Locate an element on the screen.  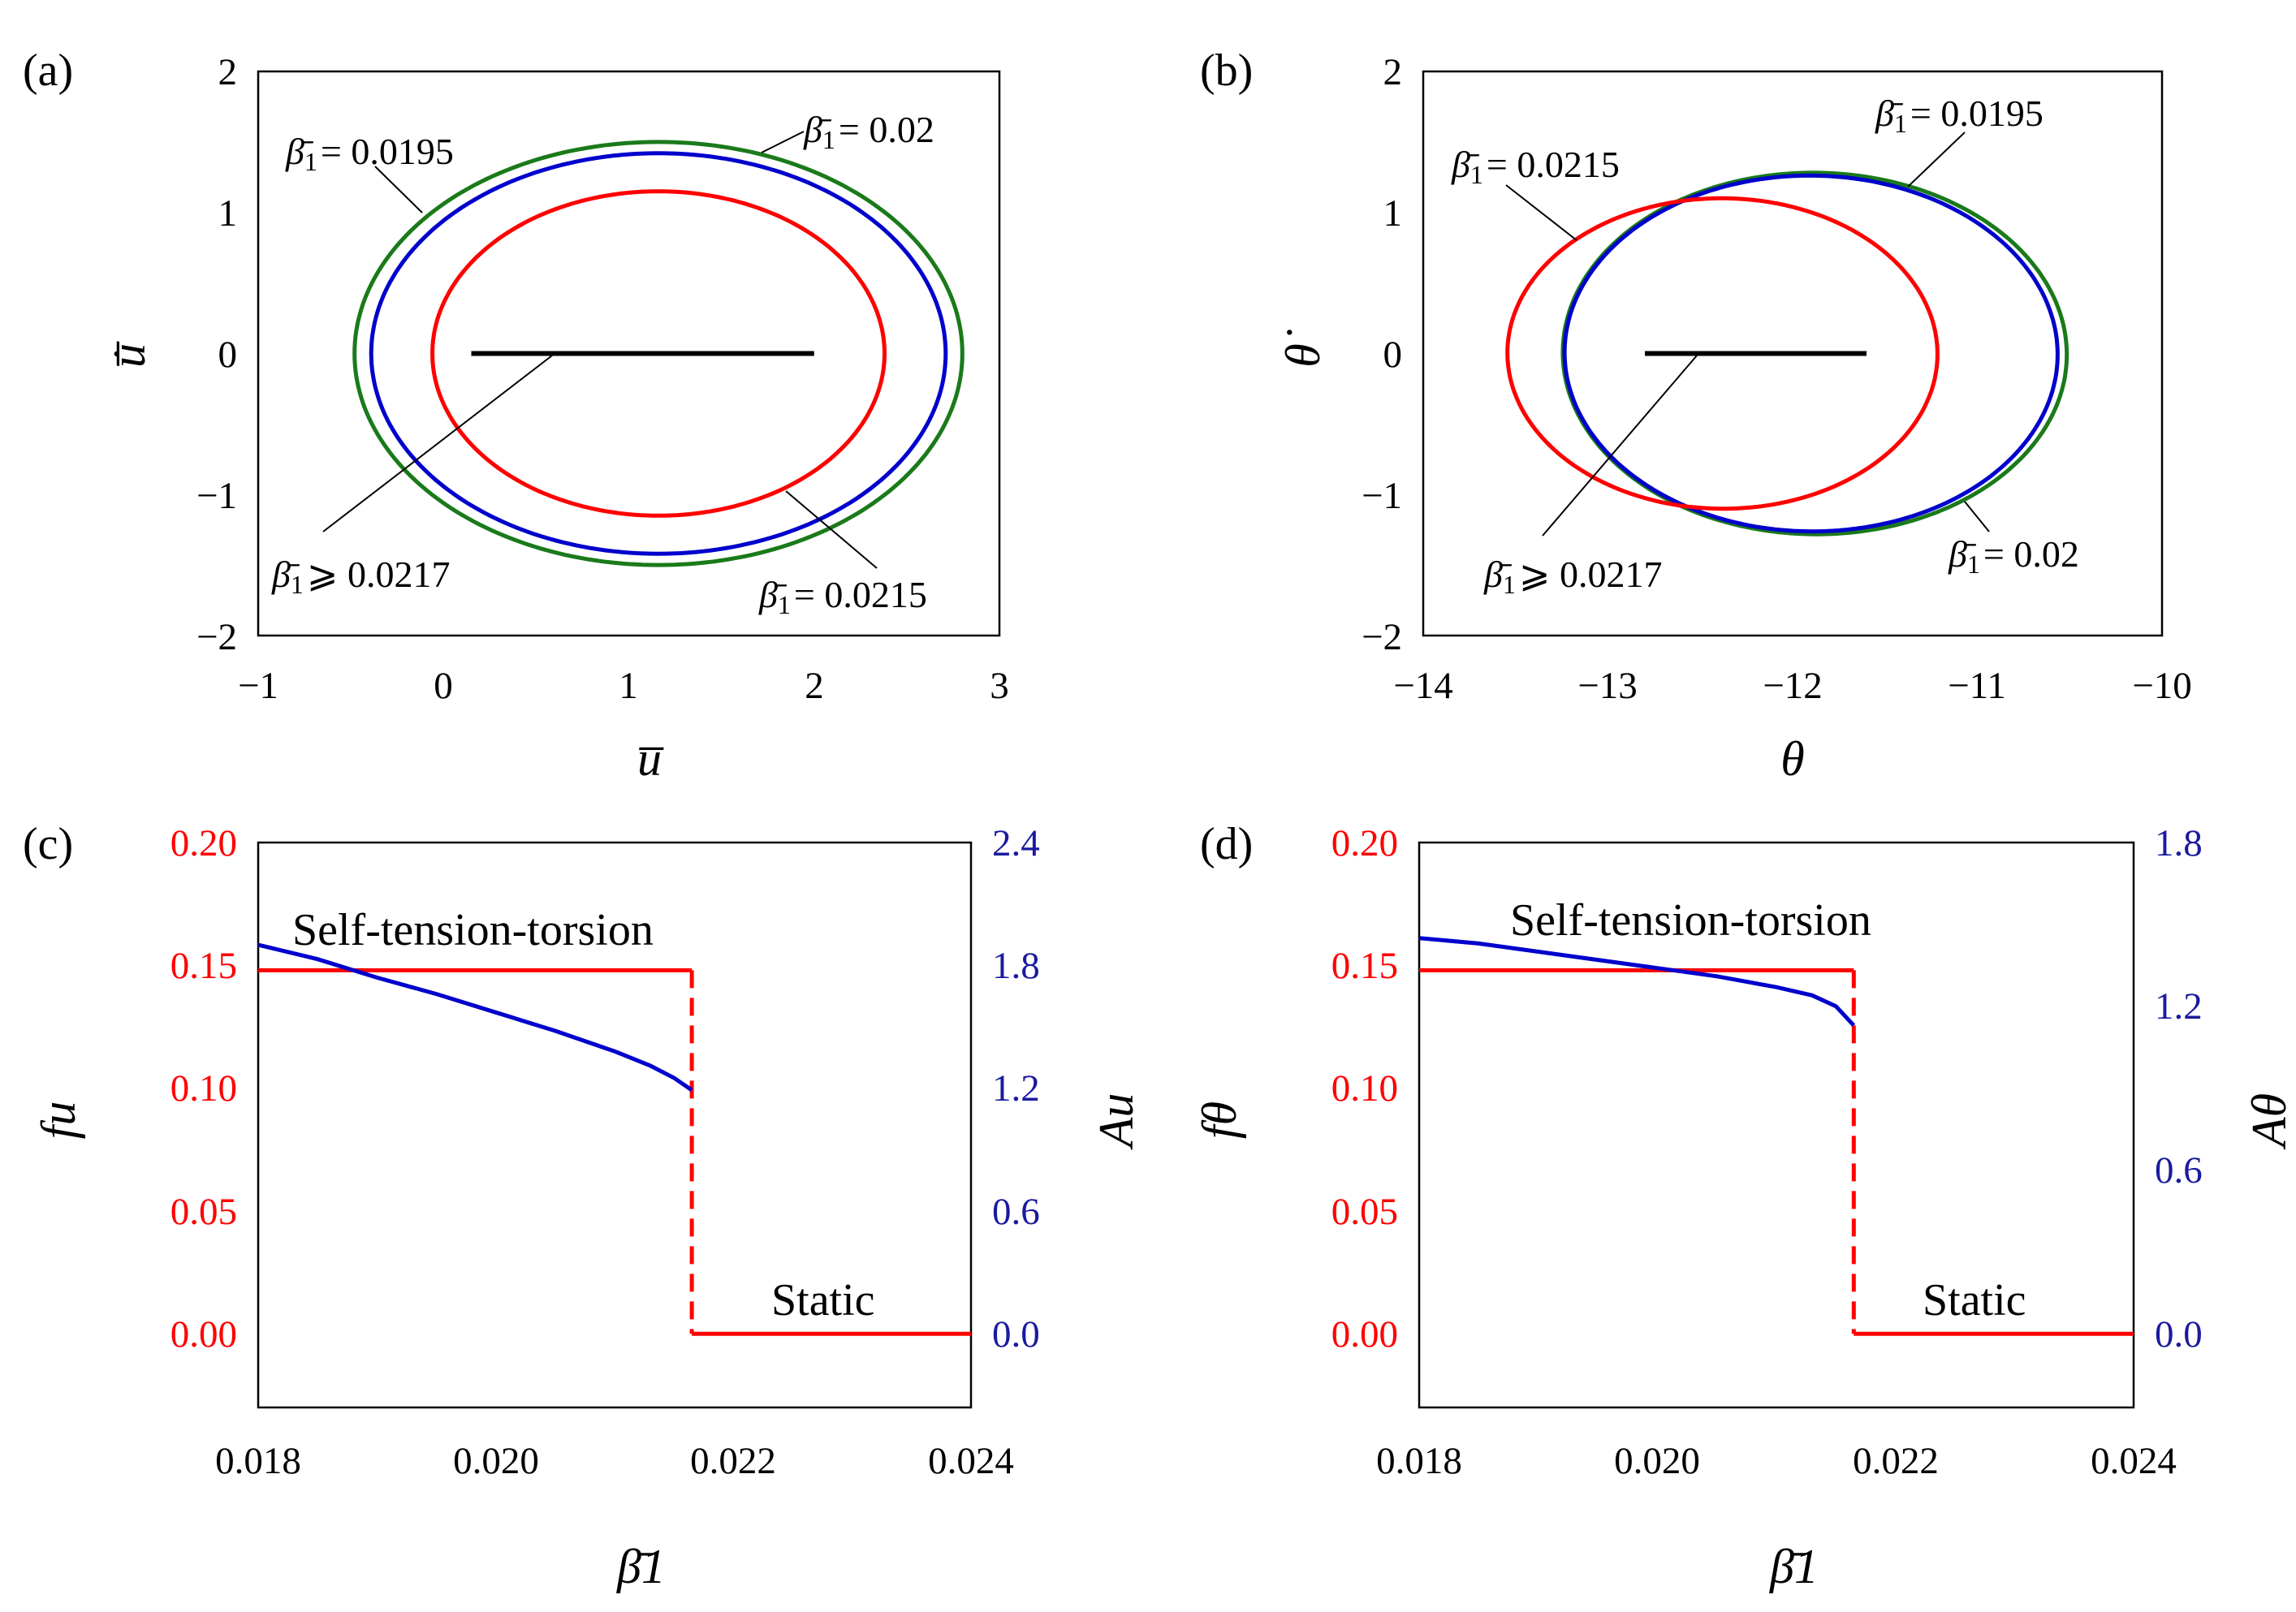
panel-d-xtick-4: 0.024 is located at coordinates (2134, 1461).